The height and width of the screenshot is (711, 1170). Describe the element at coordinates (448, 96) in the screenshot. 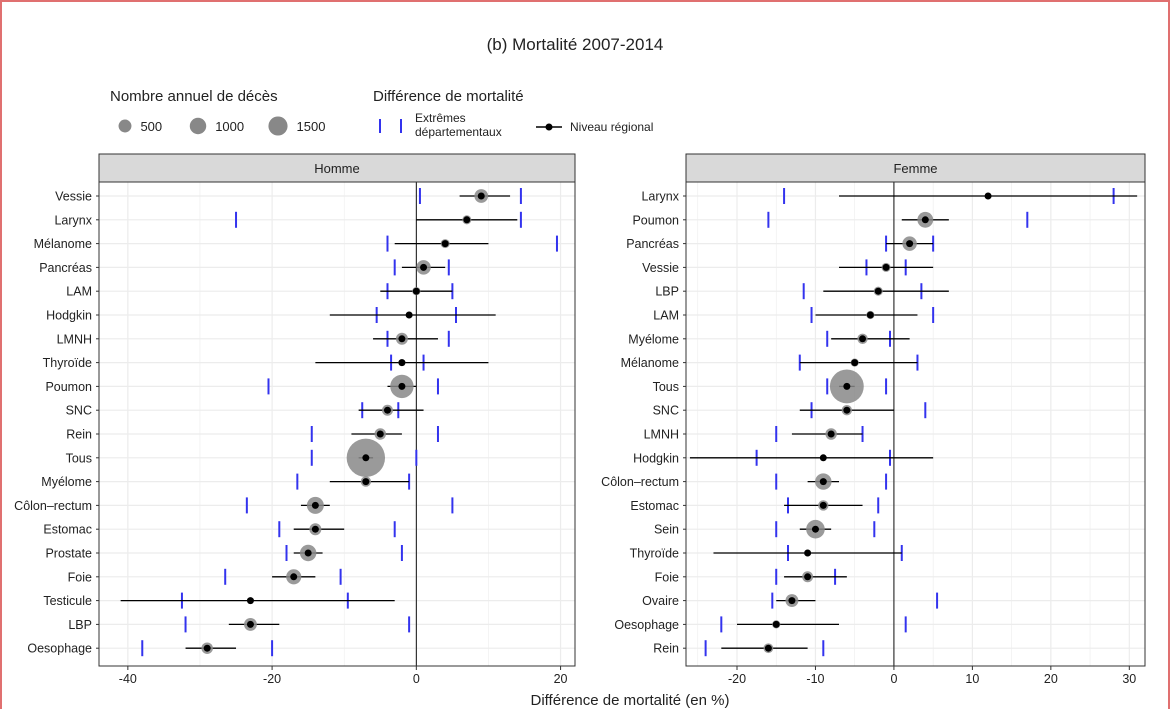

I see `legend-diff-title: Différence de mortalité` at that location.